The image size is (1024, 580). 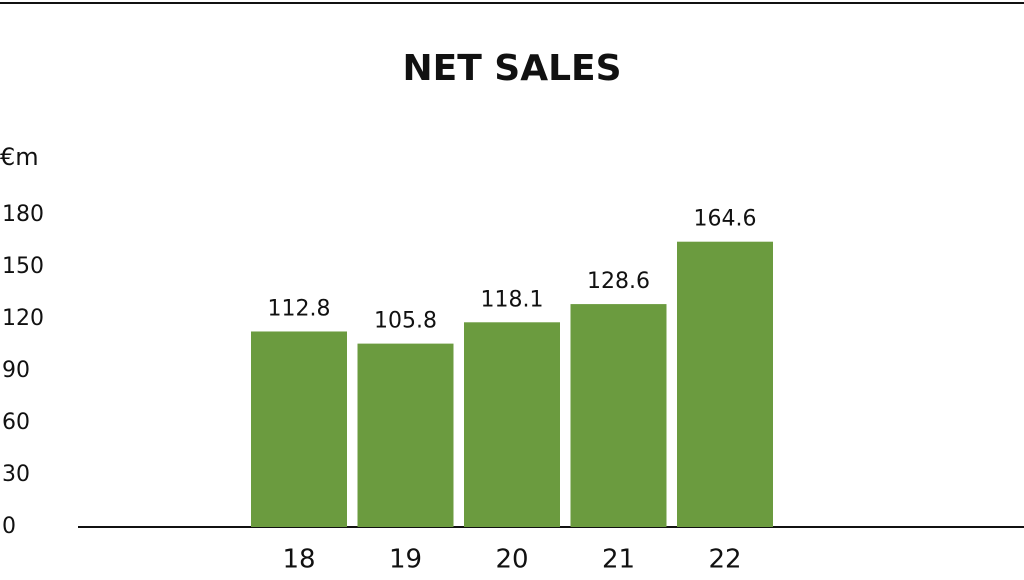 What do you see at coordinates (19, 157) in the screenshot?
I see `y-axis-unit: €m` at bounding box center [19, 157].